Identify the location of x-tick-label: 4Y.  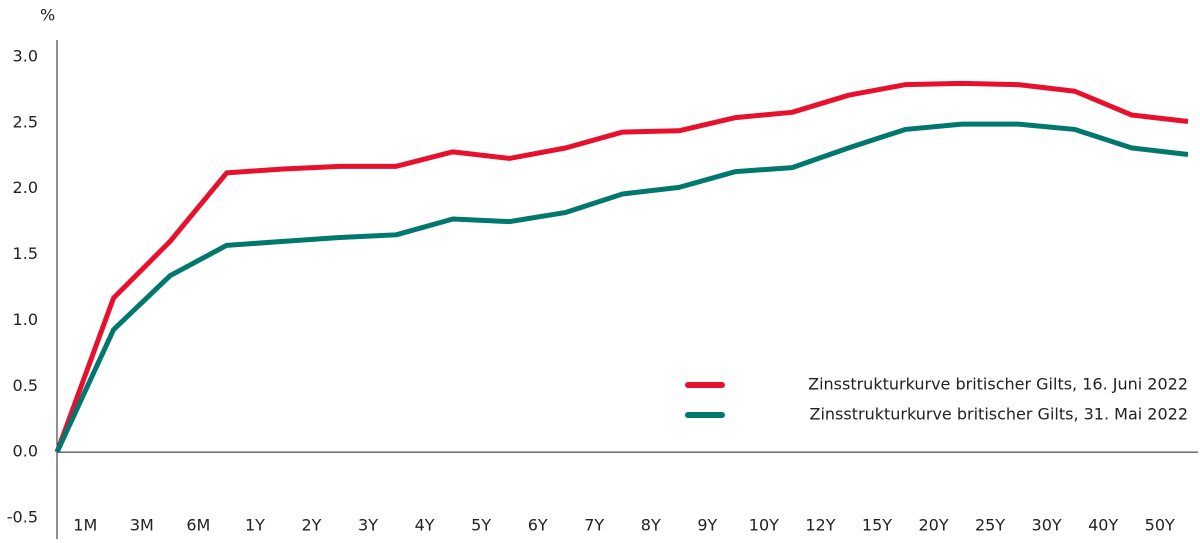
(425, 525).